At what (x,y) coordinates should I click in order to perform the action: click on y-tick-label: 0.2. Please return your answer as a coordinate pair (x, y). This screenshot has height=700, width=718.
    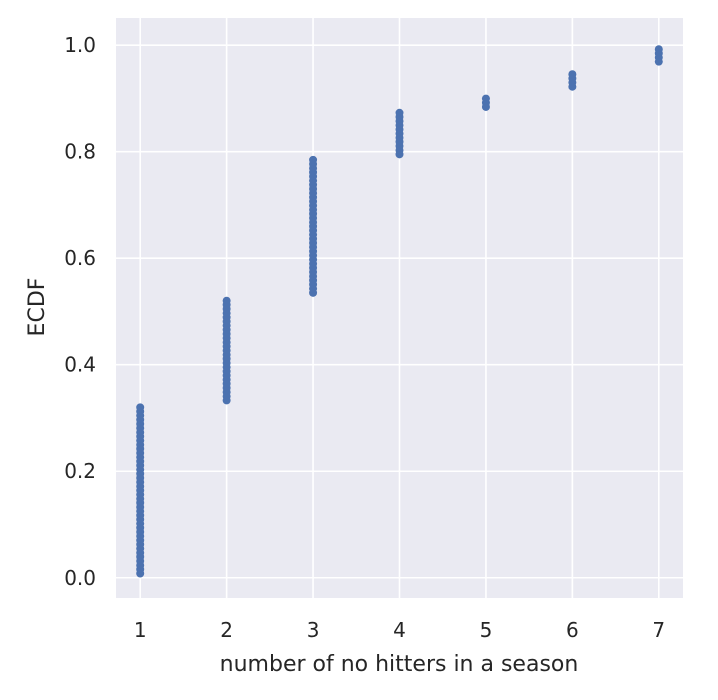
    Looking at the image, I should click on (80, 471).